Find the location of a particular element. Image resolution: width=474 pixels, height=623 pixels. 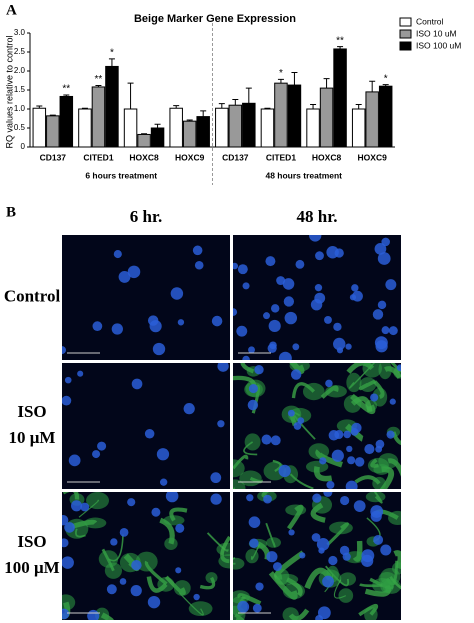

chart-title: Beige Marker Gene Expression is located at coordinates (215, 19).